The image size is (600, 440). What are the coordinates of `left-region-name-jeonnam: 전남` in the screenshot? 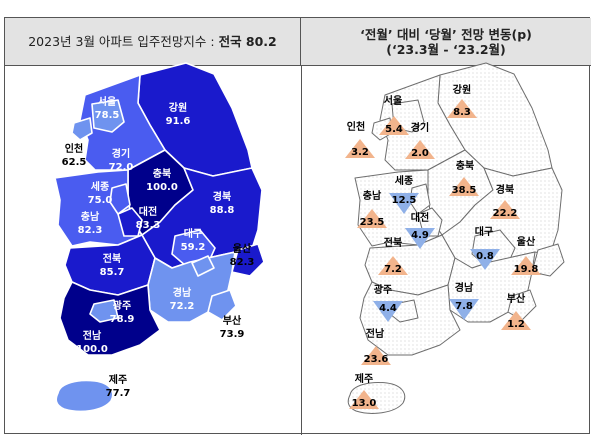 It's located at (92, 335).